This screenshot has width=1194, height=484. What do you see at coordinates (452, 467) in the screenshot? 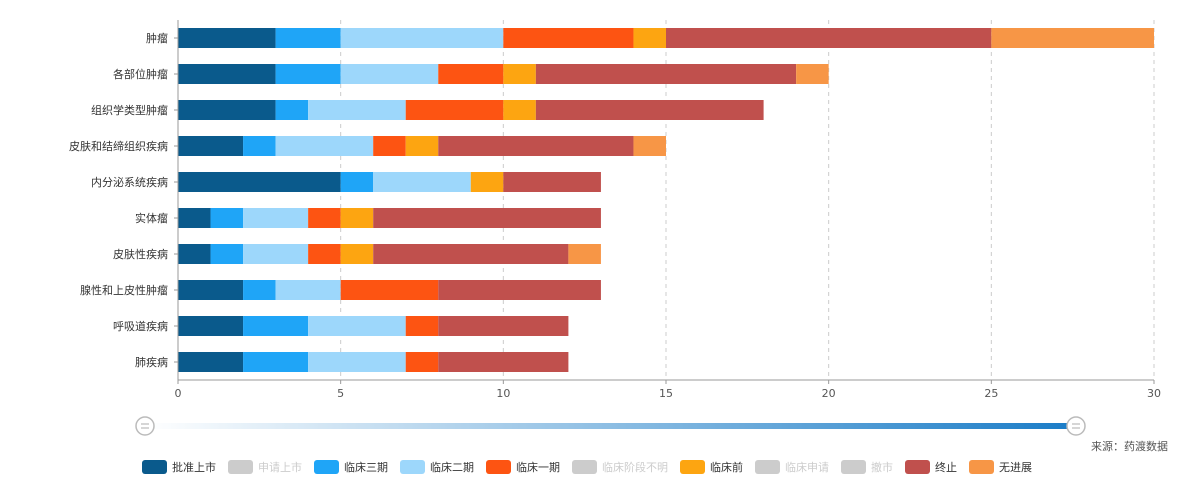
I see `legend-label: 临床二期` at bounding box center [452, 467].